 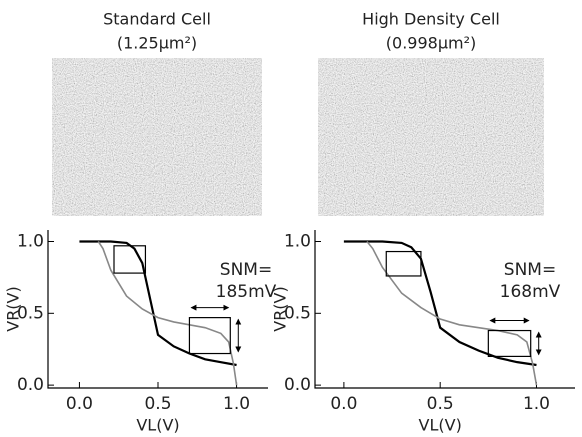 What do you see at coordinates (157, 19) in the screenshot?
I see `chart-title: Standard Cell` at bounding box center [157, 19].